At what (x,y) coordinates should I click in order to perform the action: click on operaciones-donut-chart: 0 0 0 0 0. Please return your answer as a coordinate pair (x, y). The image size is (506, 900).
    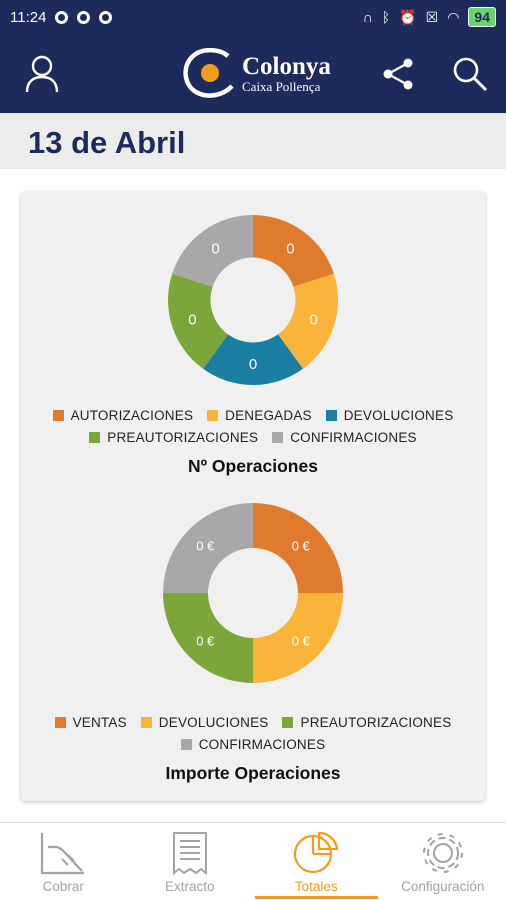
    Looking at the image, I should click on (253, 300).